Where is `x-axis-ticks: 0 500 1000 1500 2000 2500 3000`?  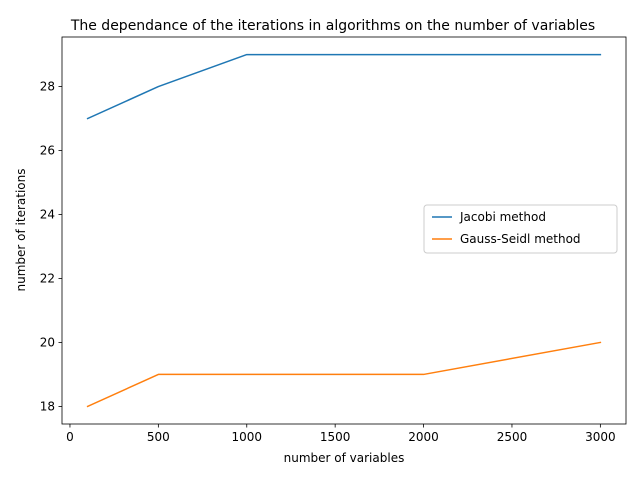
x-axis-ticks: 0 500 1000 1500 2000 2500 3000 is located at coordinates (341, 434).